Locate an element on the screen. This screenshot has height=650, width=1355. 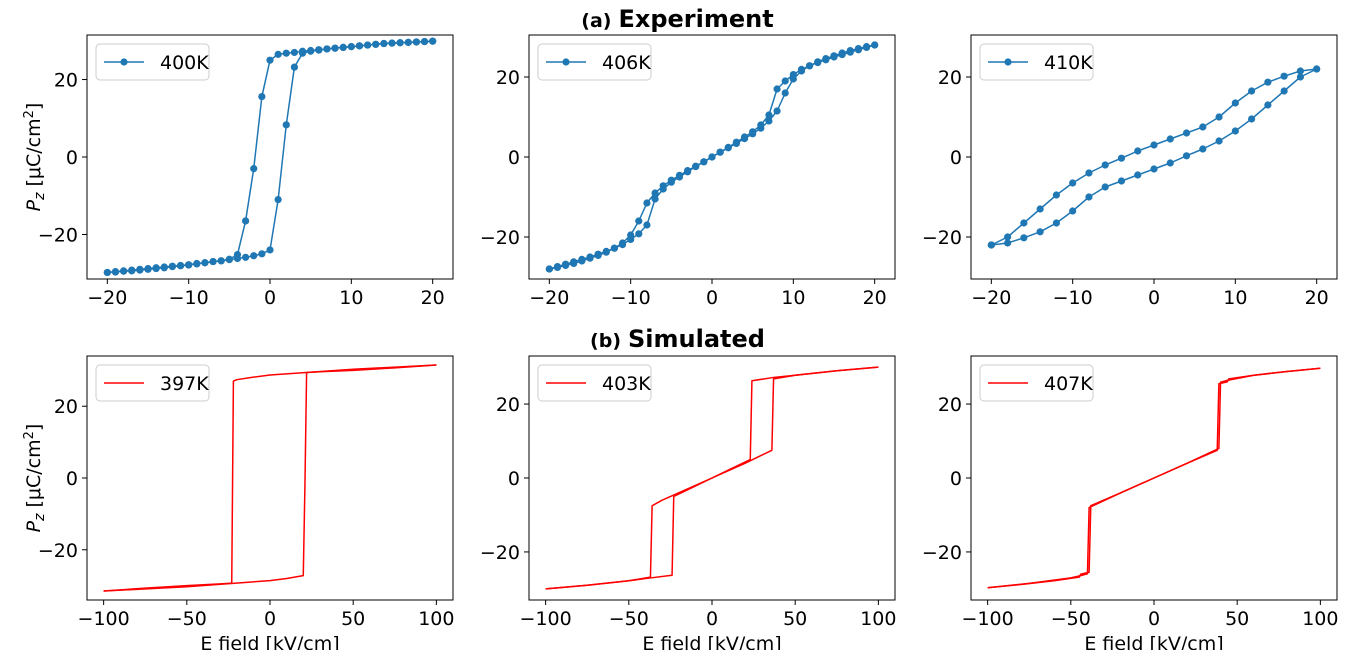
x-tick-label: −50 is located at coordinates (1071, 619).